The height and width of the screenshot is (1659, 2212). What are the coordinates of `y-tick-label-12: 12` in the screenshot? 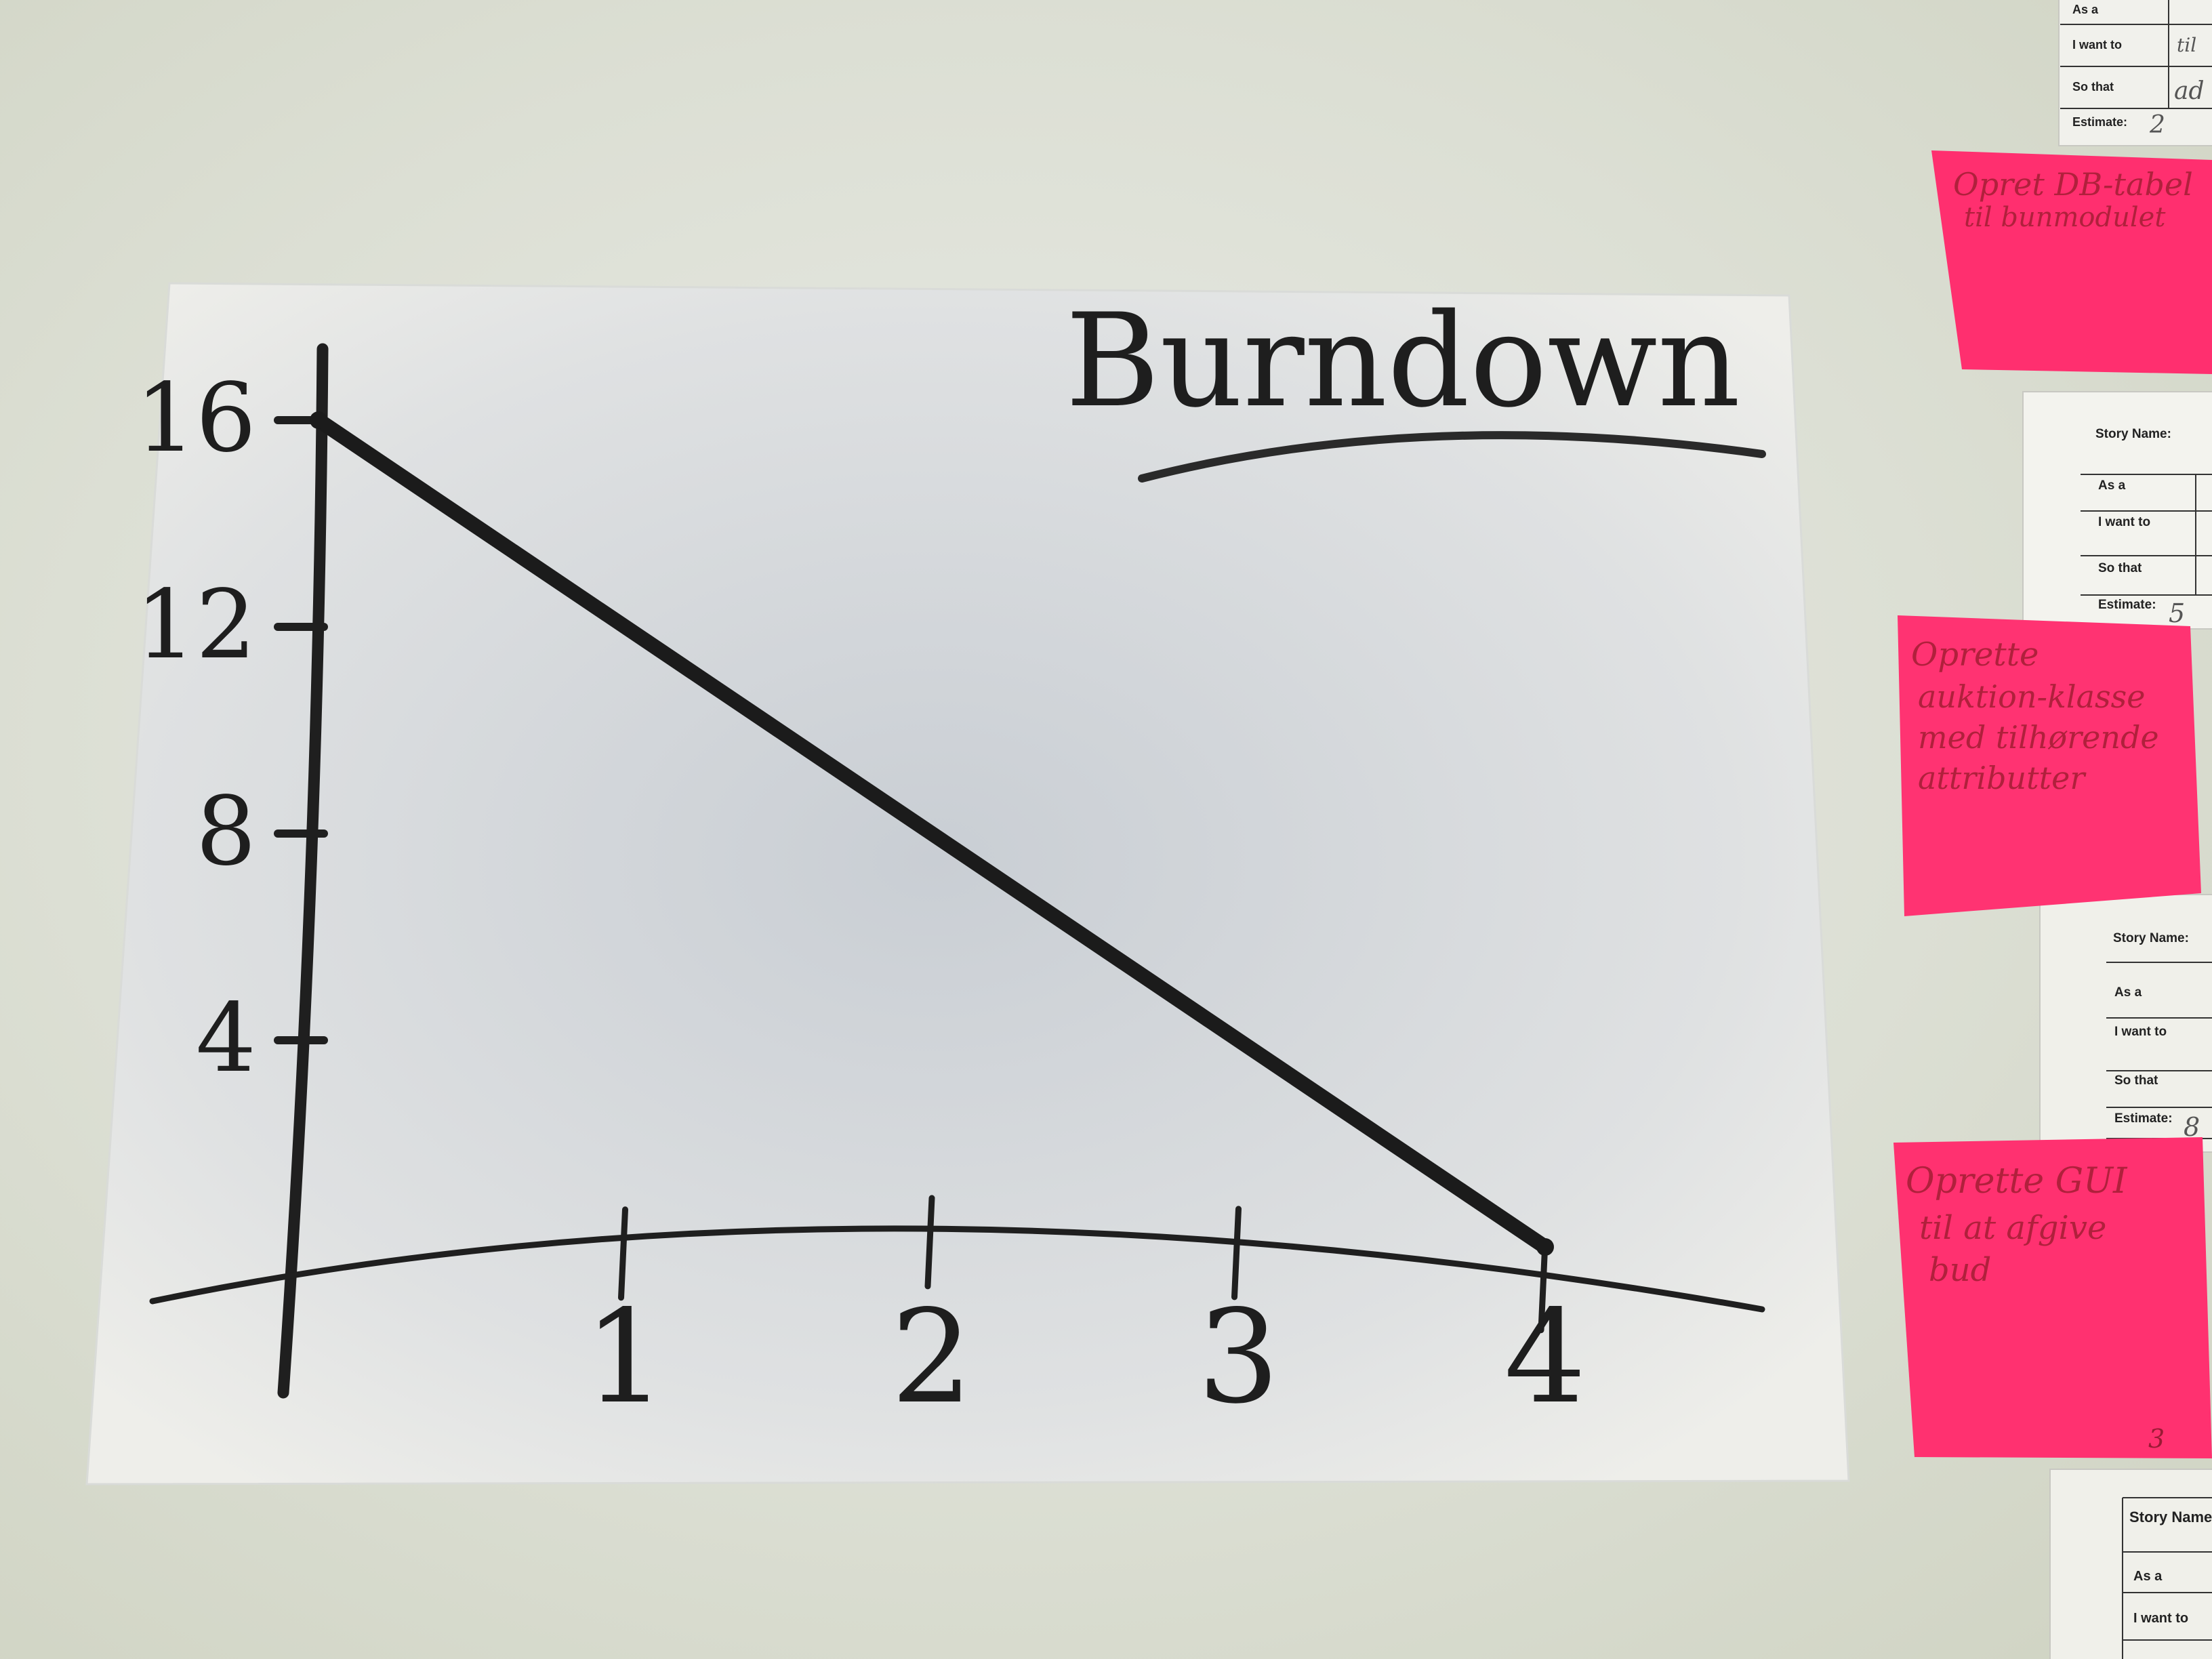 It's located at (196, 625).